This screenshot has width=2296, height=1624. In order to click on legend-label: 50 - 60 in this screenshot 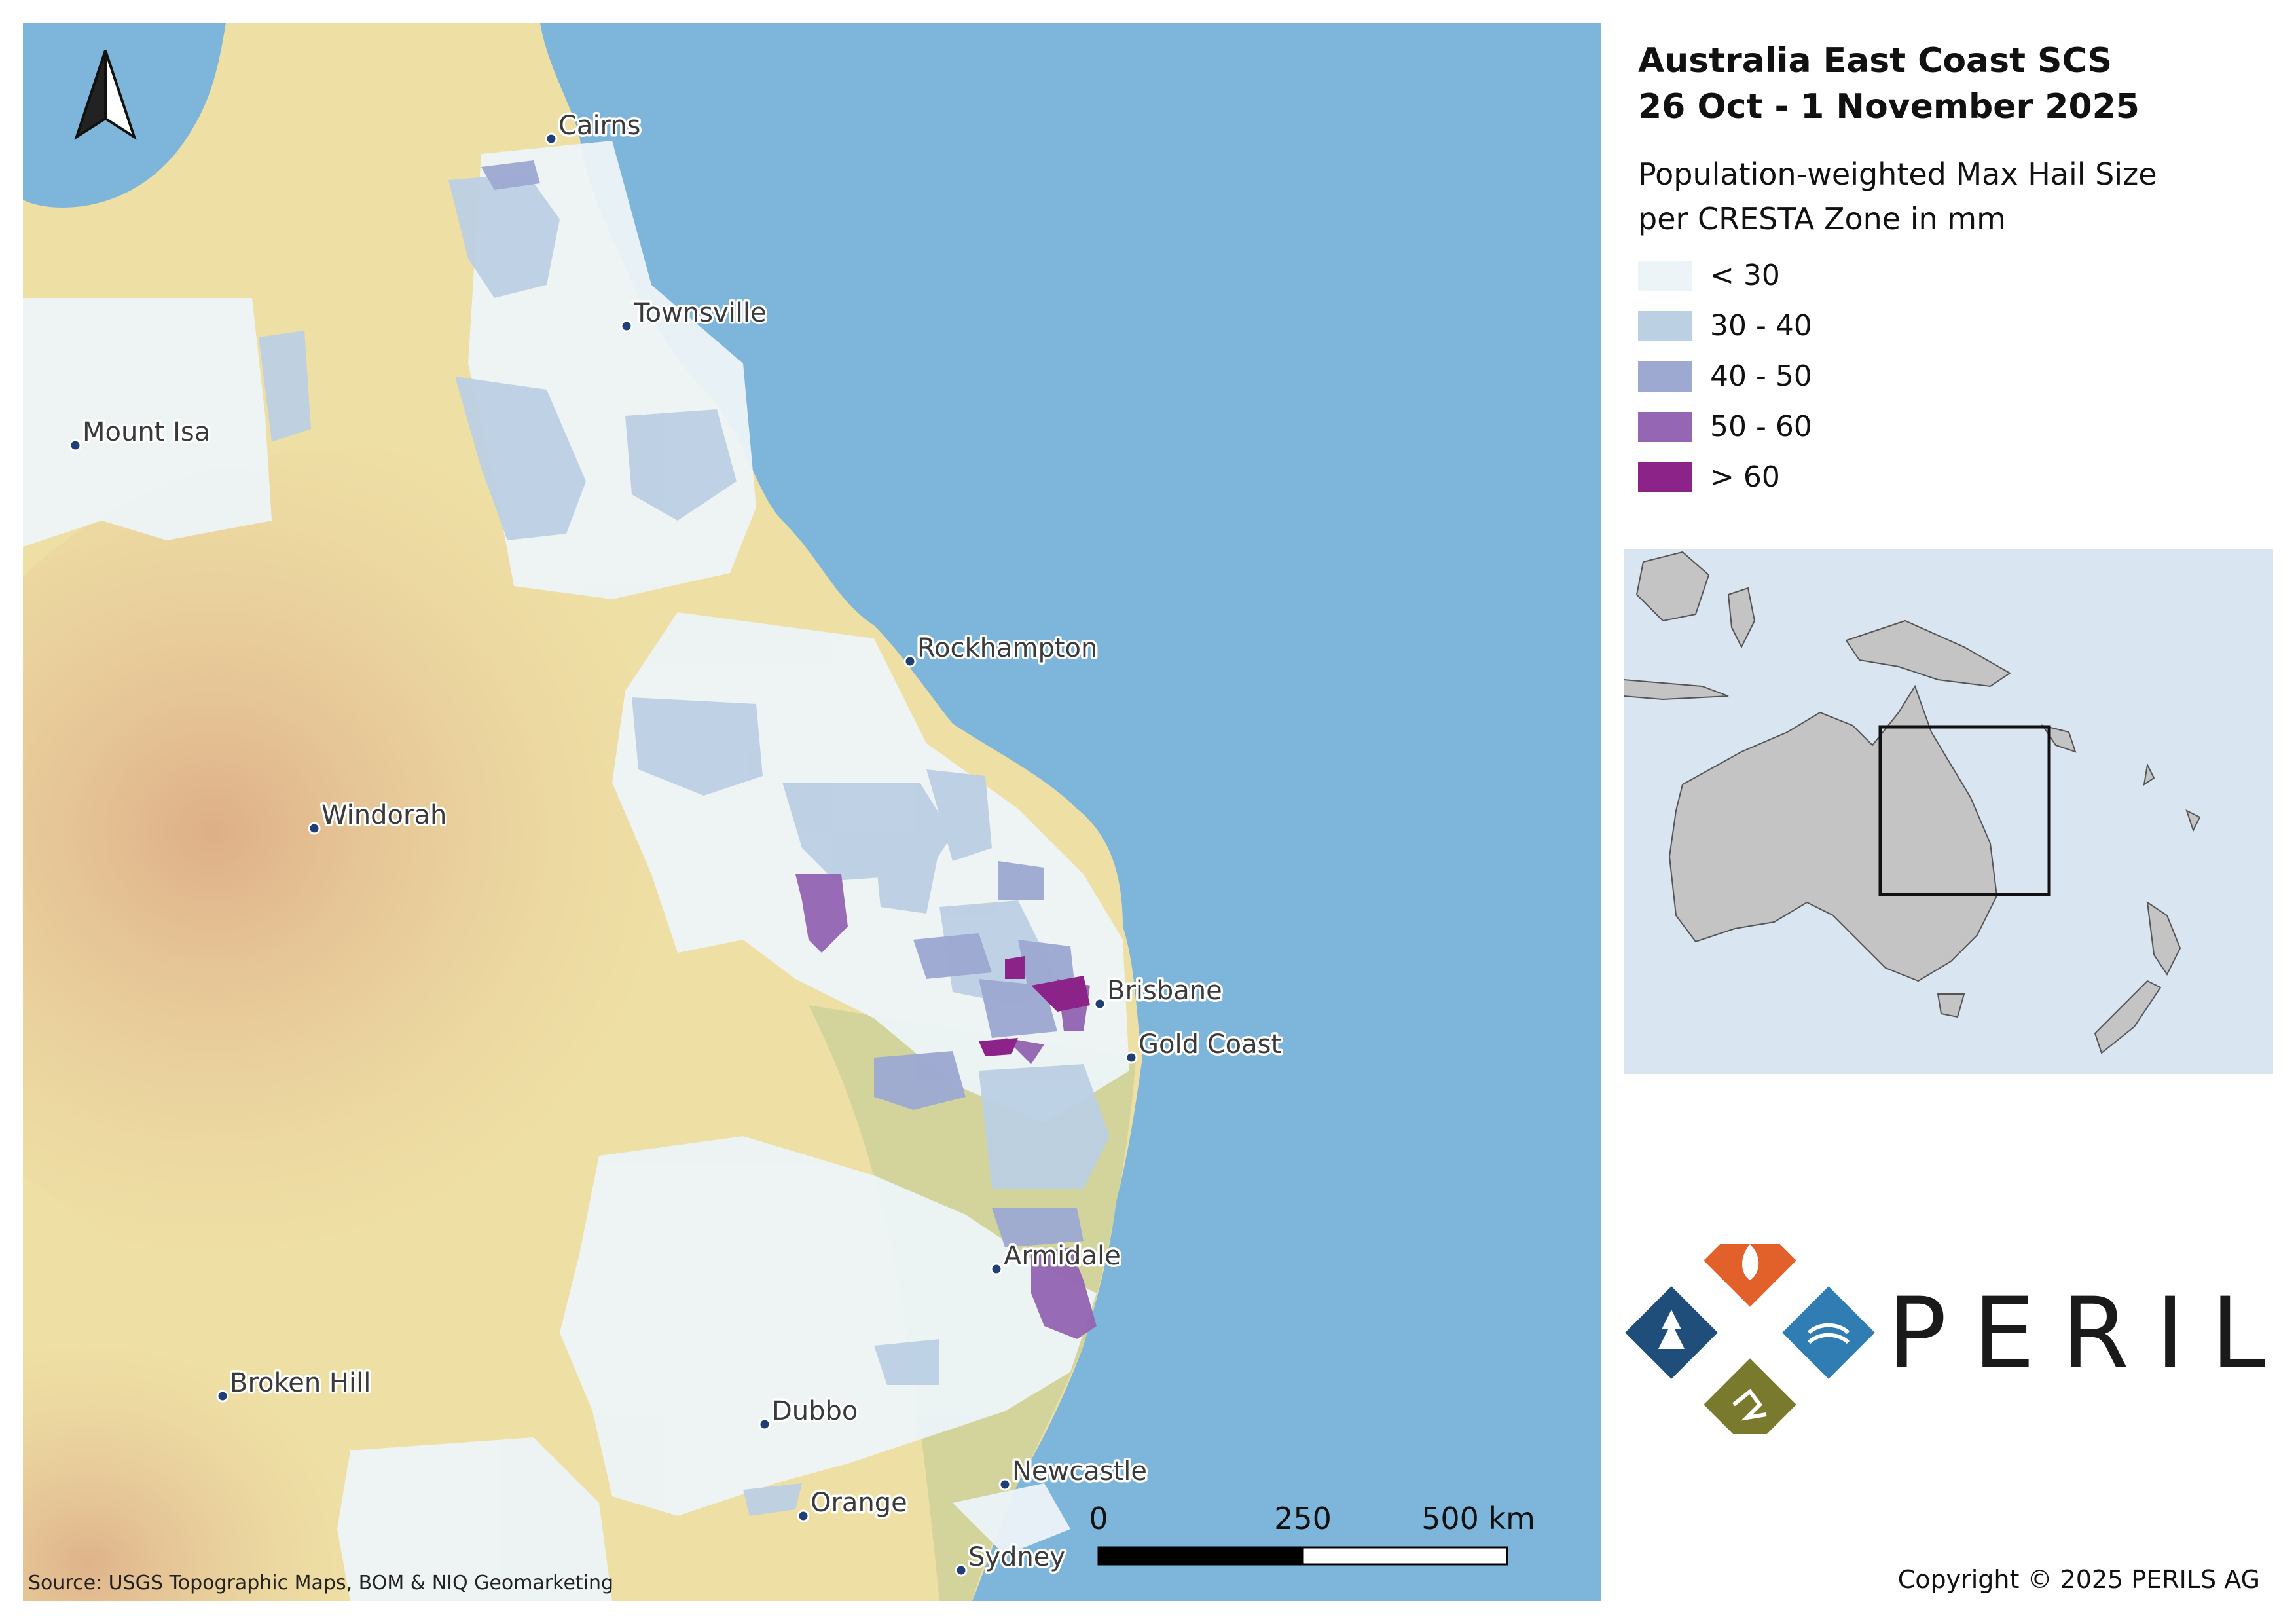, I will do `click(1761, 426)`.